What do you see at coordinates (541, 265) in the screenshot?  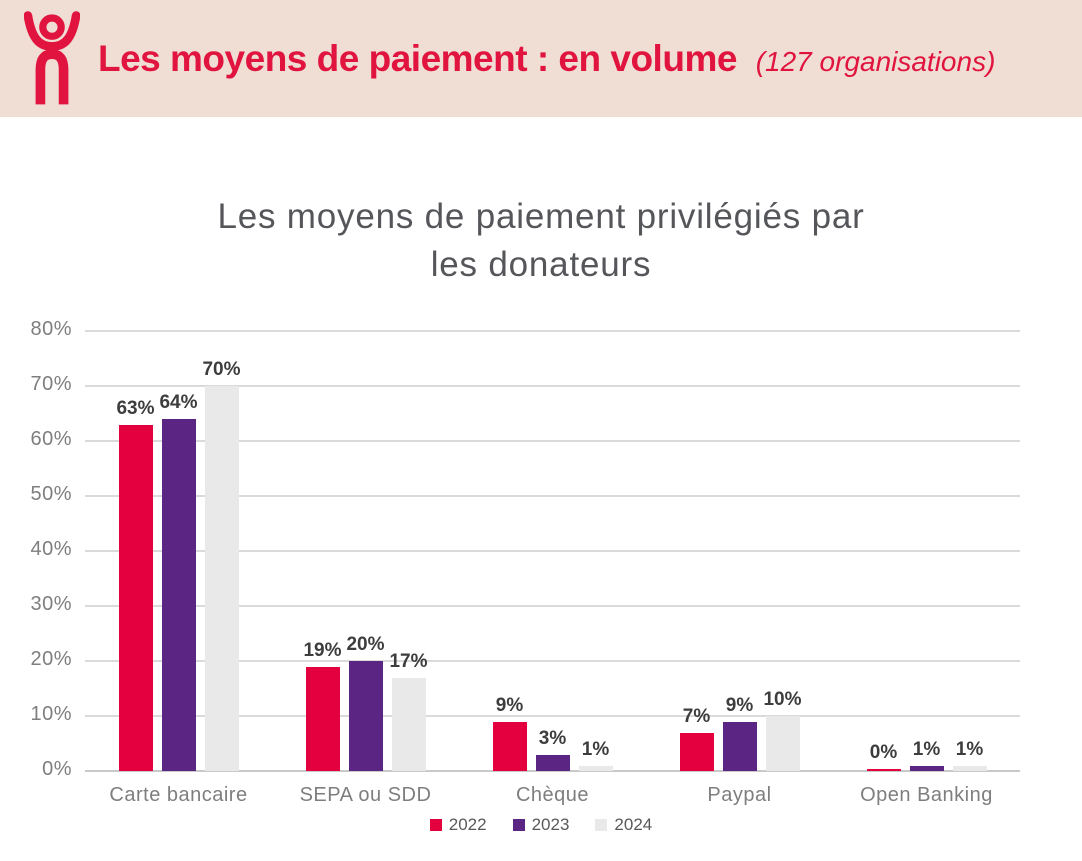 I see `chart-title-line-2: les donateurs` at bounding box center [541, 265].